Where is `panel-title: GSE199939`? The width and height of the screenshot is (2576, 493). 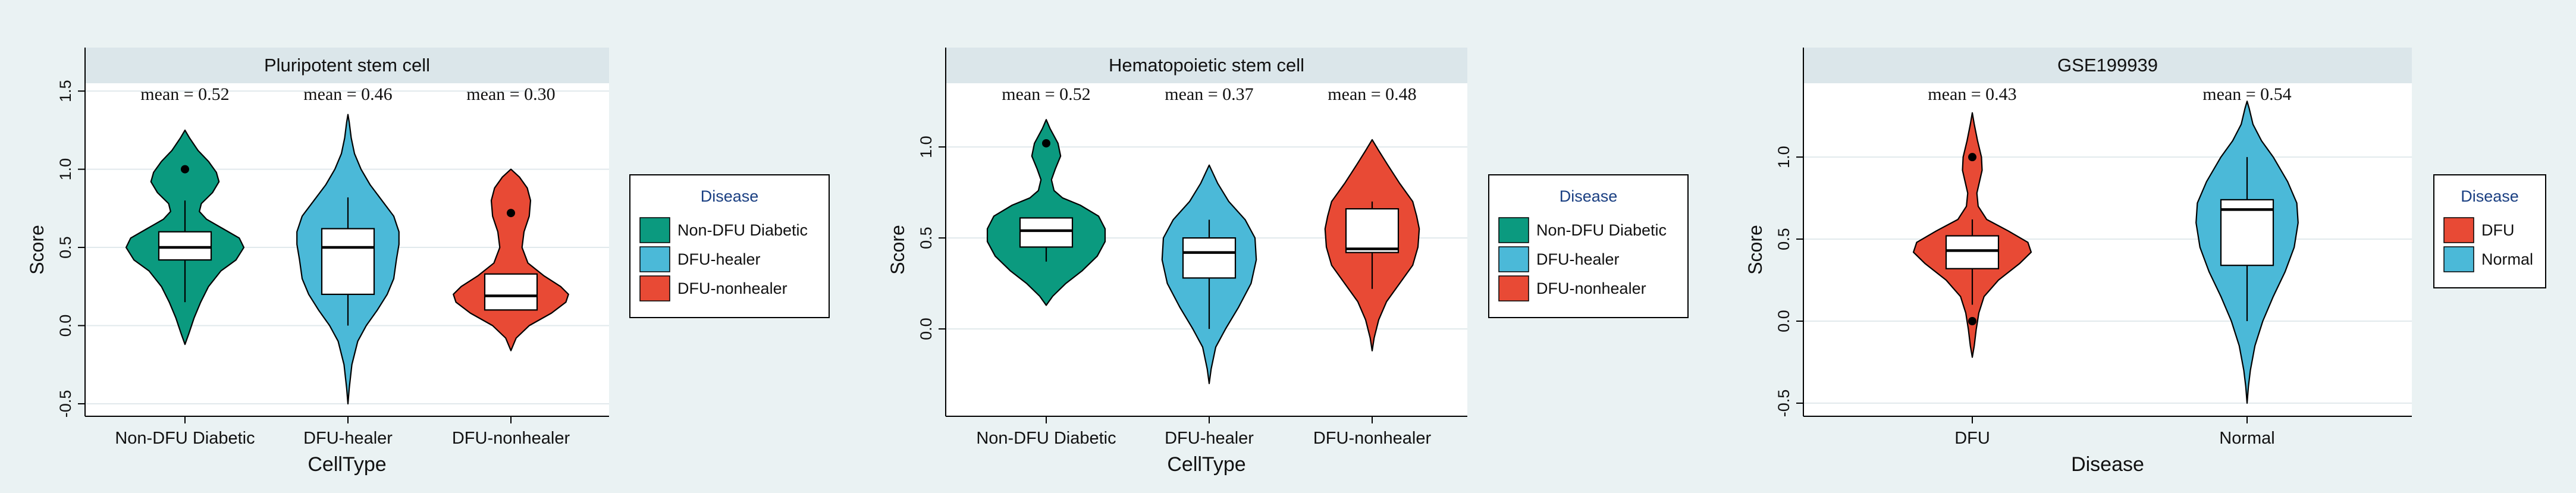 panel-title: GSE199939 is located at coordinates (2107, 65).